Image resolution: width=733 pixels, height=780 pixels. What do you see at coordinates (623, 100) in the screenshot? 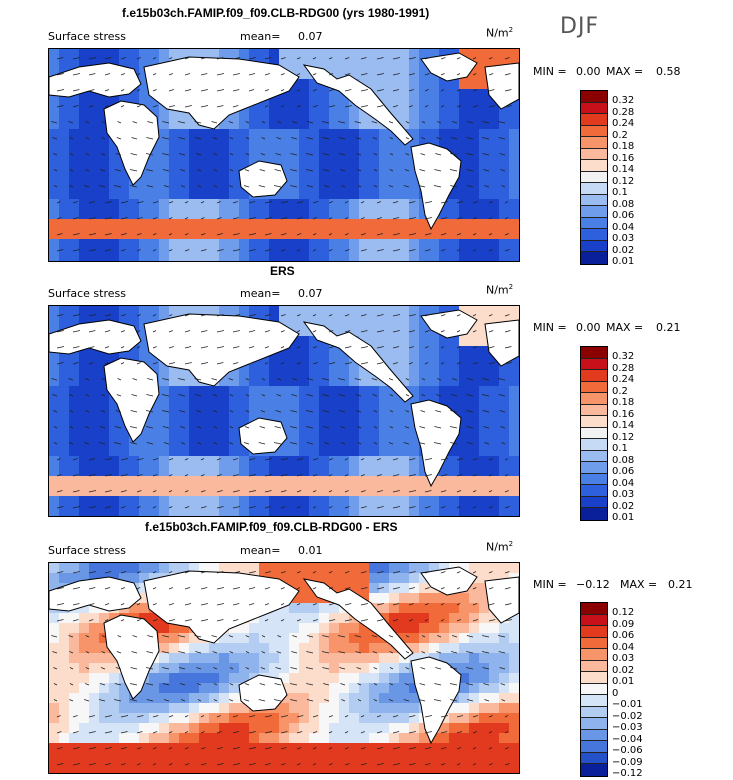
I see `colorbar-tick-label: 0.32` at bounding box center [623, 100].